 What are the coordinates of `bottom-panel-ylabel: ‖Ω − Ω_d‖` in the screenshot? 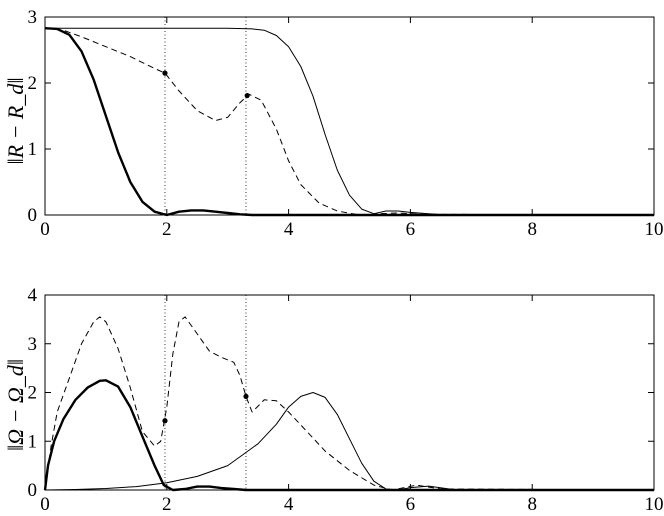 It's located at (15, 405).